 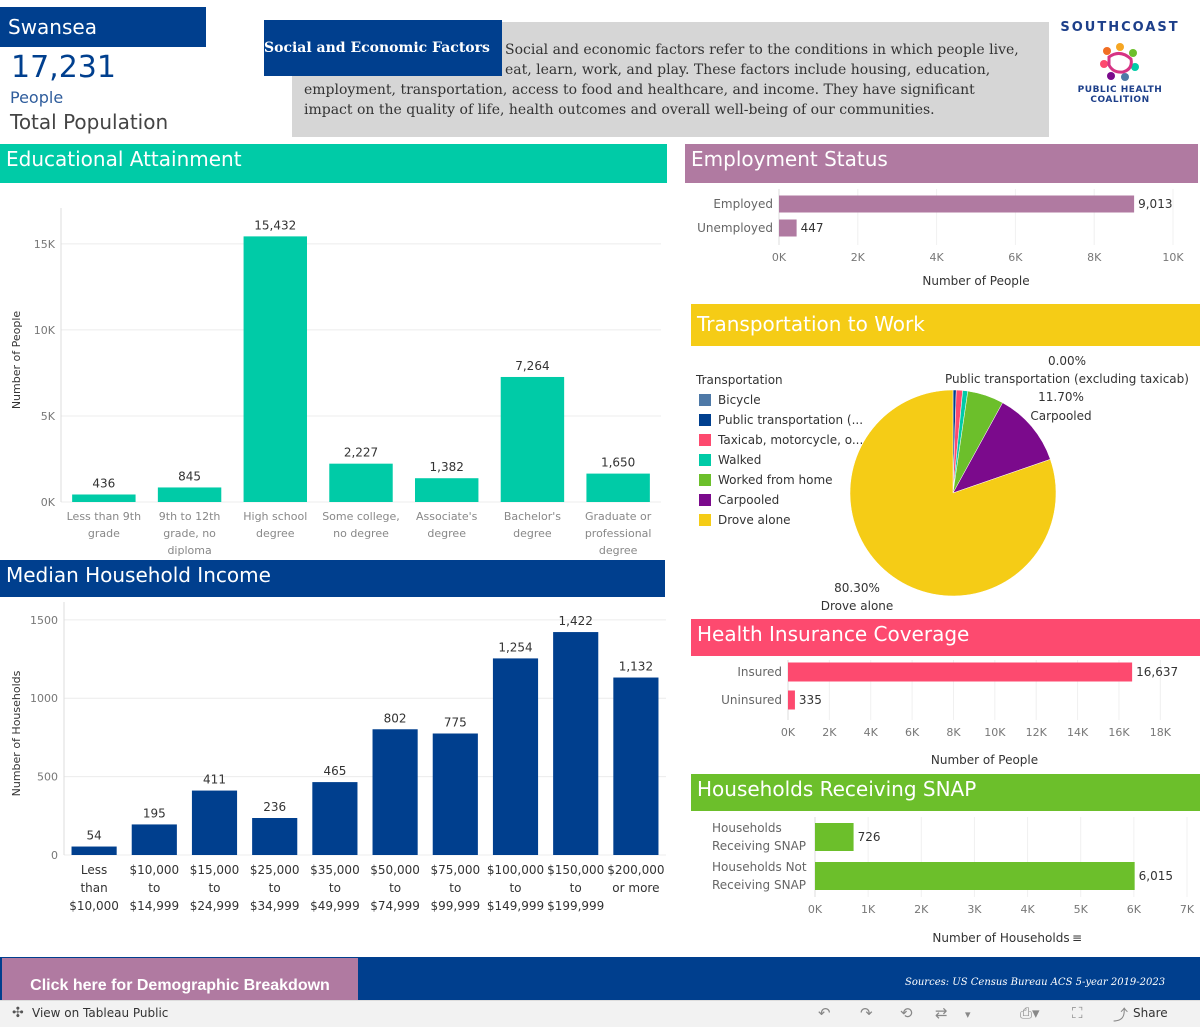 What do you see at coordinates (748, 500) in the screenshot?
I see `legend-item: Carpooled` at bounding box center [748, 500].